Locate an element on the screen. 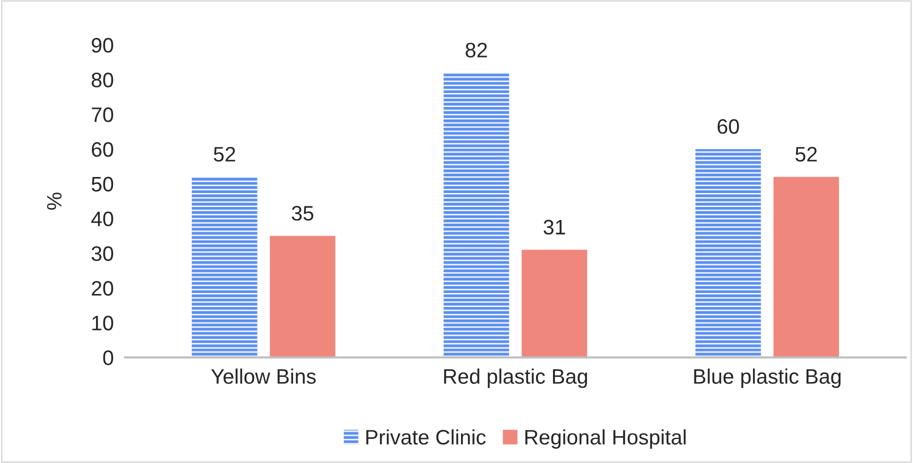 The width and height of the screenshot is (913, 463). y-axis-title: % is located at coordinates (54, 201).